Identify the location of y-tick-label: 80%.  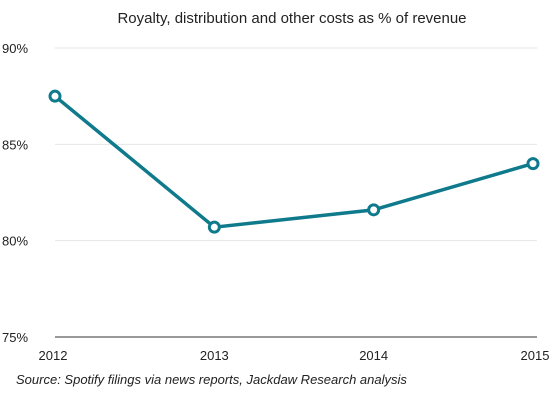
(15, 241).